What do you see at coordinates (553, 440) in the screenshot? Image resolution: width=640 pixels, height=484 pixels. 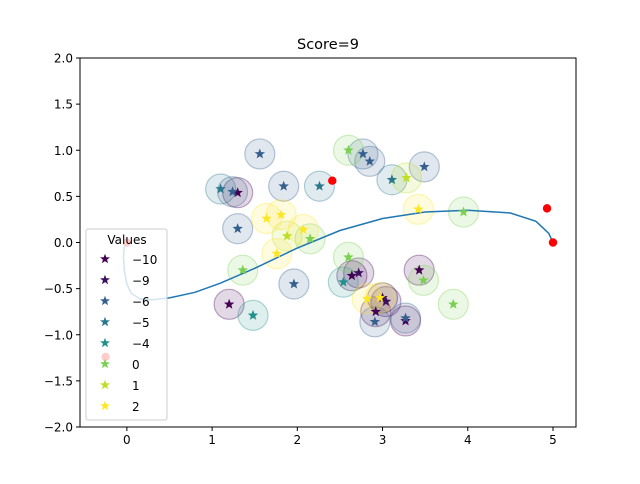 I see `x-tick-label: 5` at bounding box center [553, 440].